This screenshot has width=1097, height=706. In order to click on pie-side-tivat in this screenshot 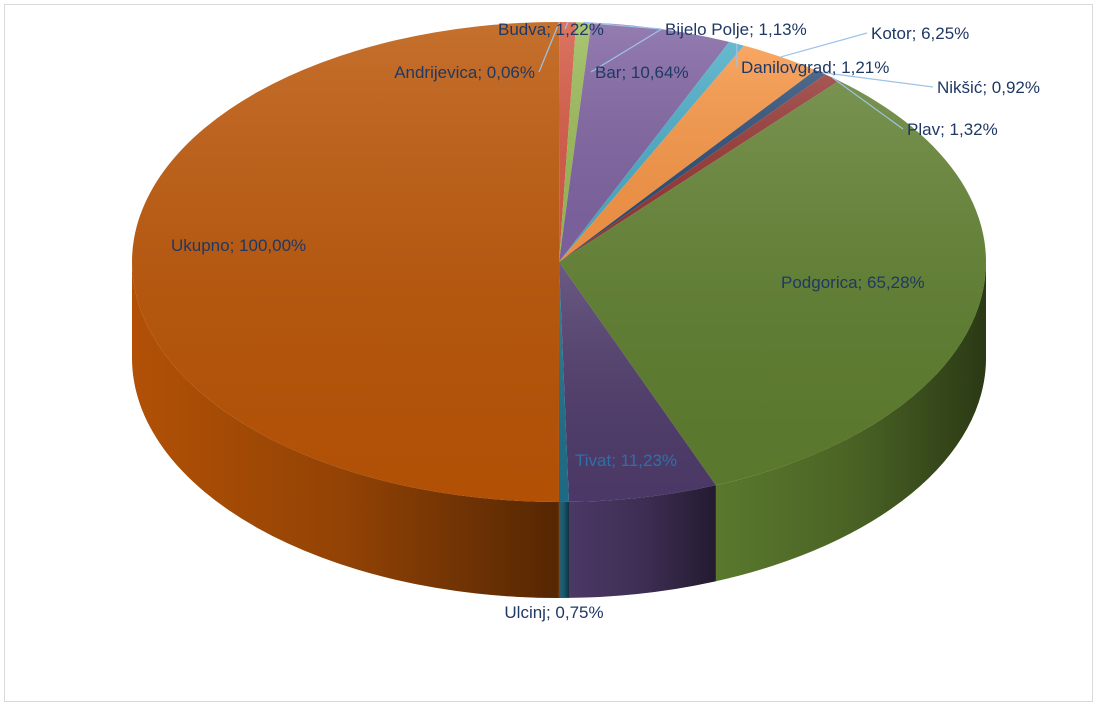, I will do `click(642, 541)`.